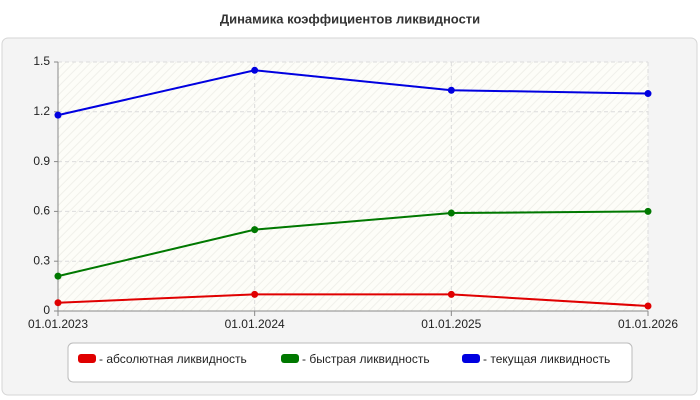  I want to click on y-tick-label: 0.6, so click(41, 211).